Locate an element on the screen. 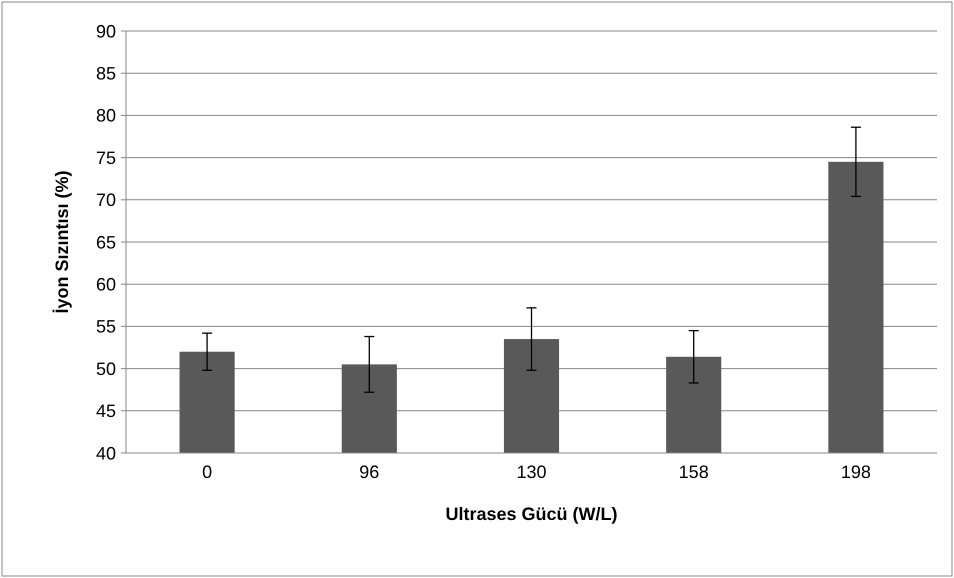 The width and height of the screenshot is (954, 578). y-tick-label: 50 is located at coordinates (106, 368).